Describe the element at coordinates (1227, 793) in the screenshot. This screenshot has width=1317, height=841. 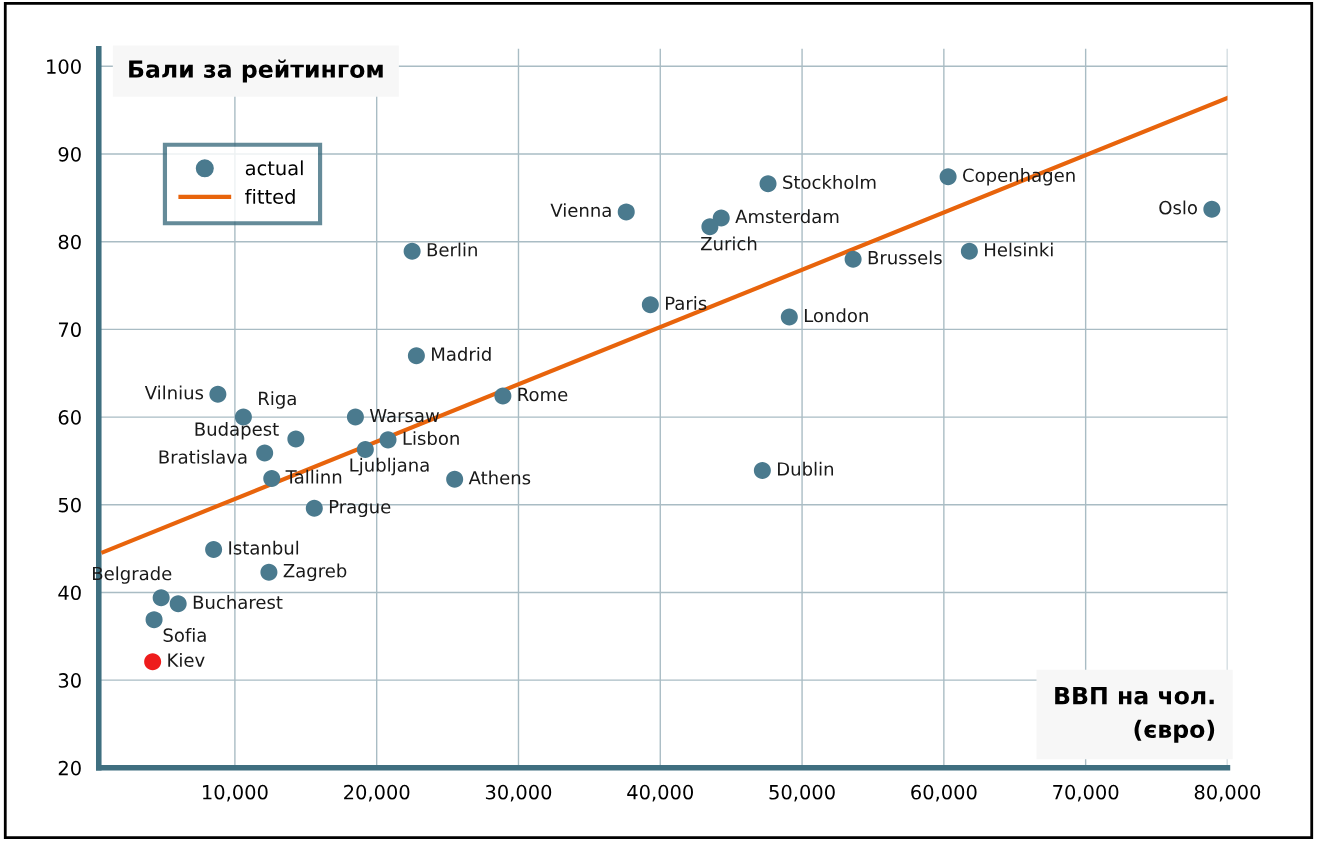
I see `x-tick-label: 80,000` at that location.